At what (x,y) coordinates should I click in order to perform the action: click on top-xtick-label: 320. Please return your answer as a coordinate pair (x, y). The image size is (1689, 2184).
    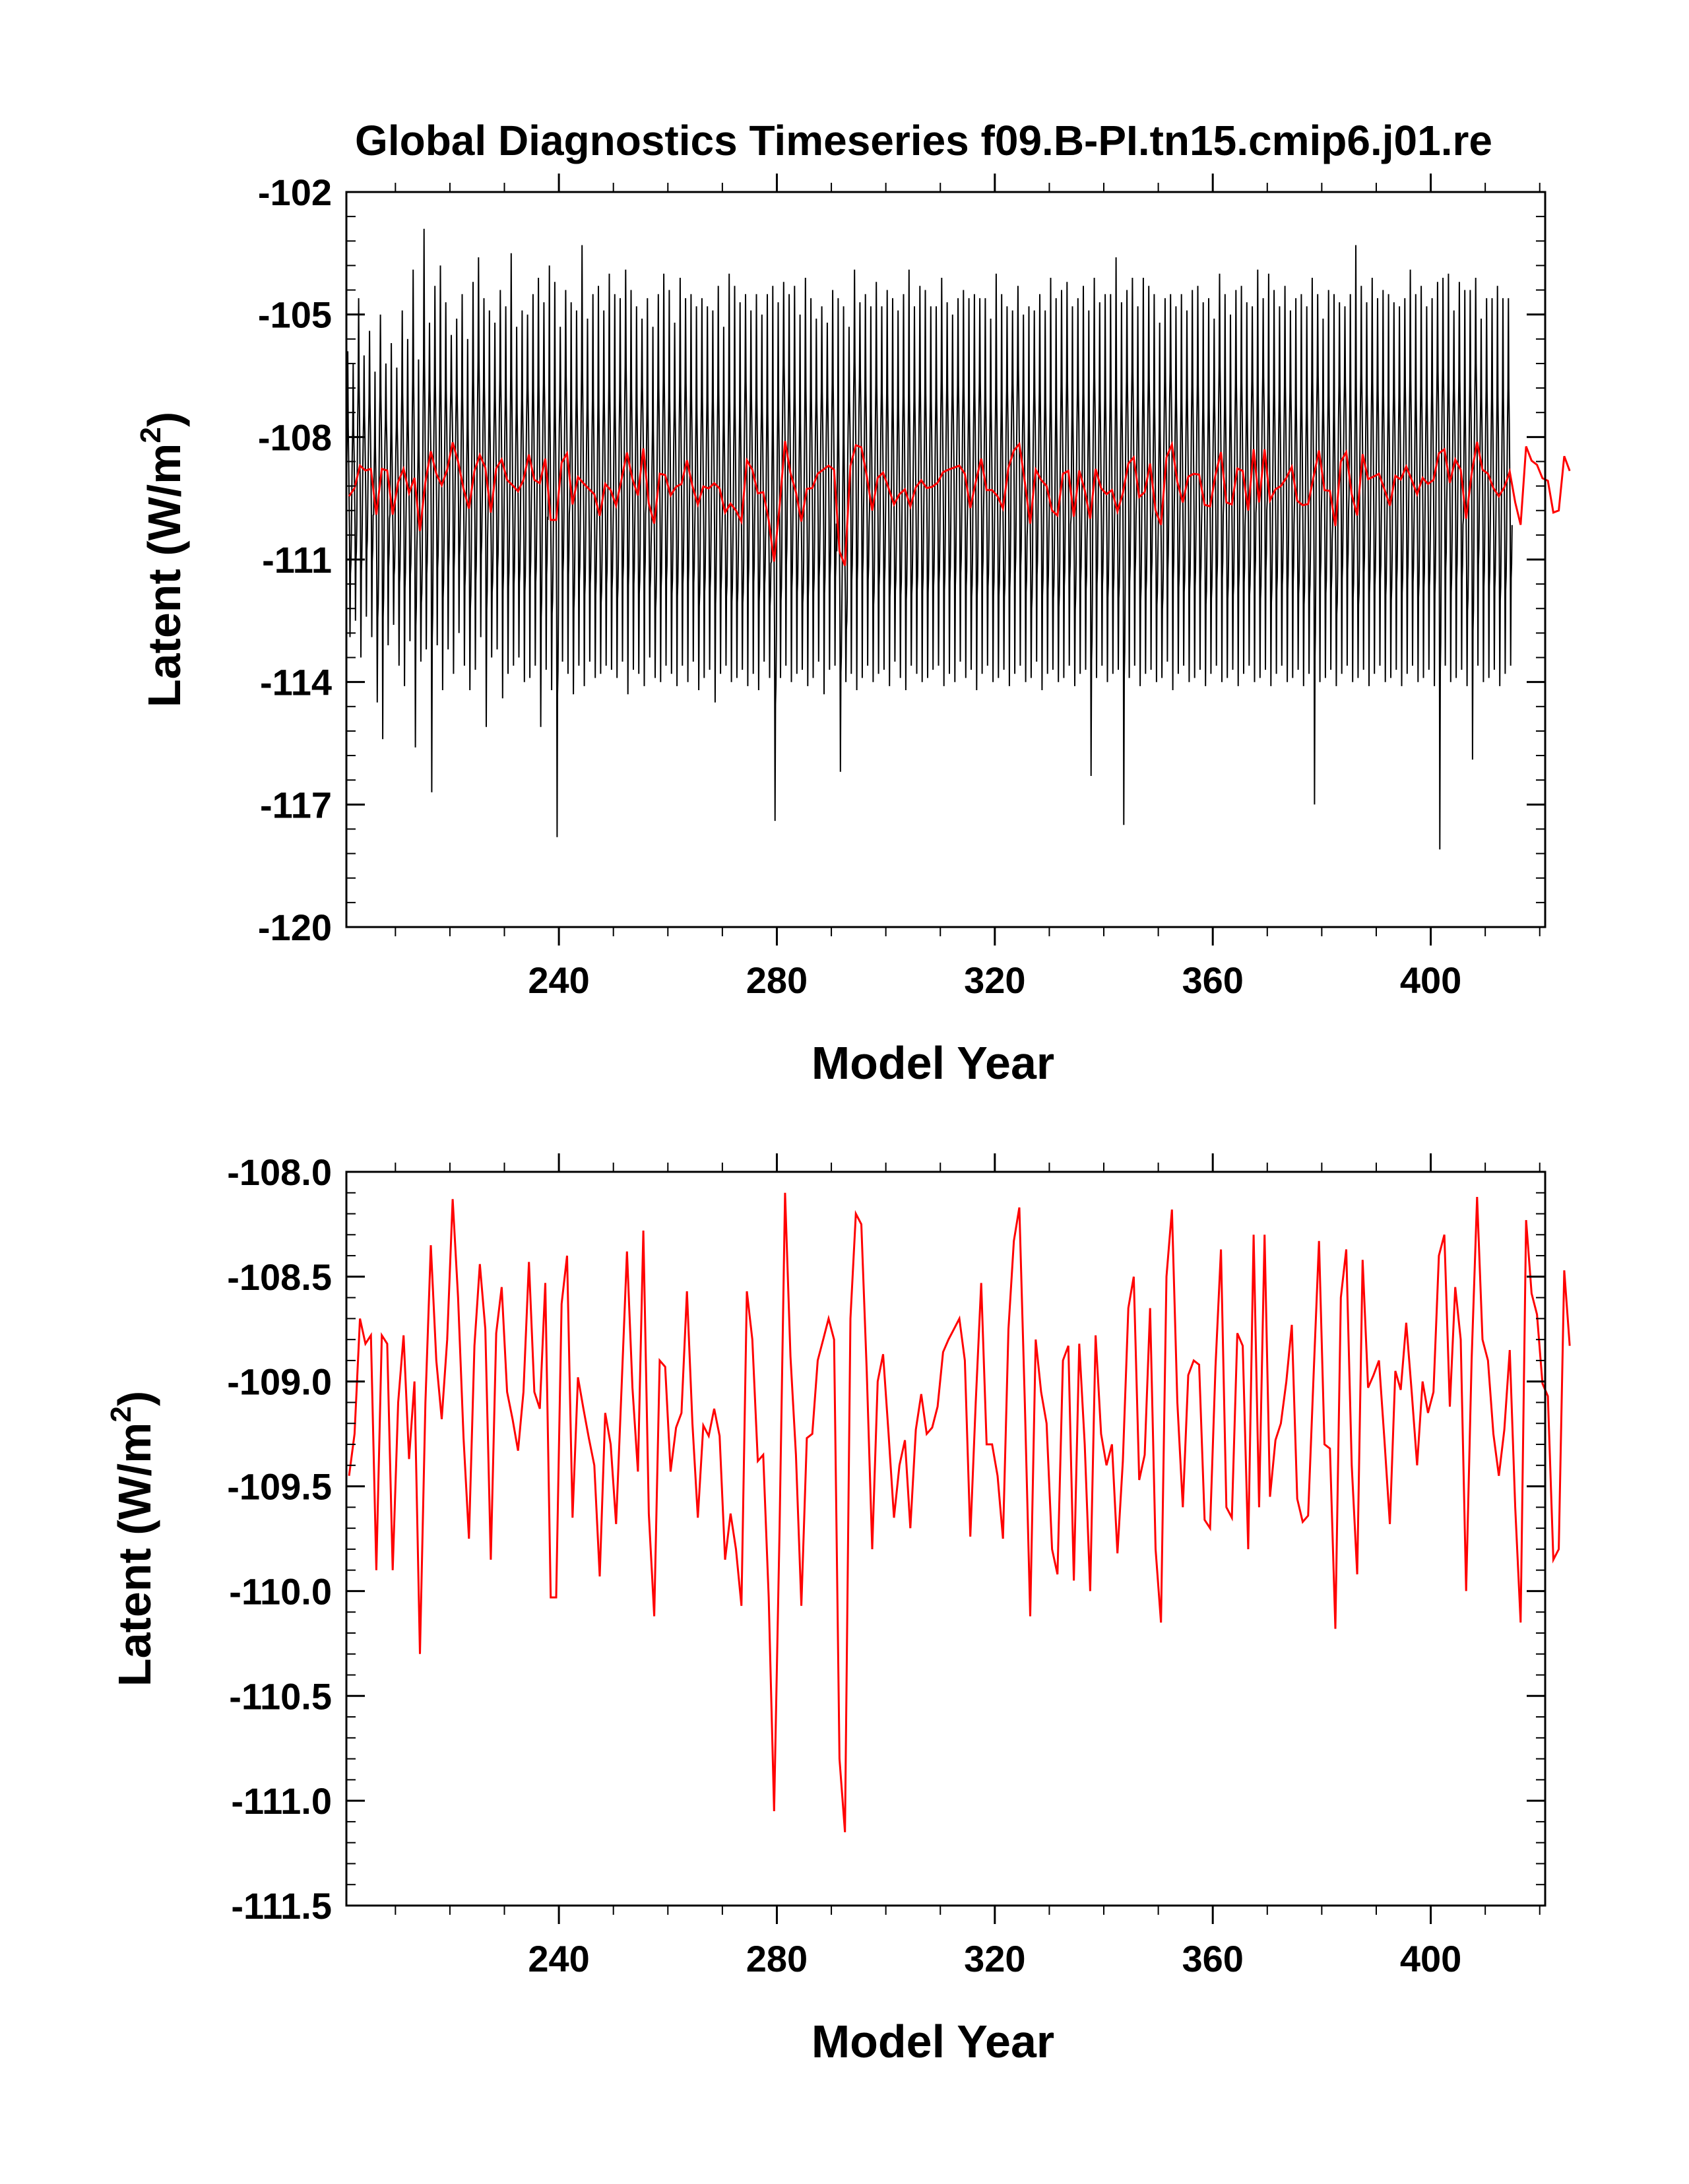
    Looking at the image, I should click on (994, 980).